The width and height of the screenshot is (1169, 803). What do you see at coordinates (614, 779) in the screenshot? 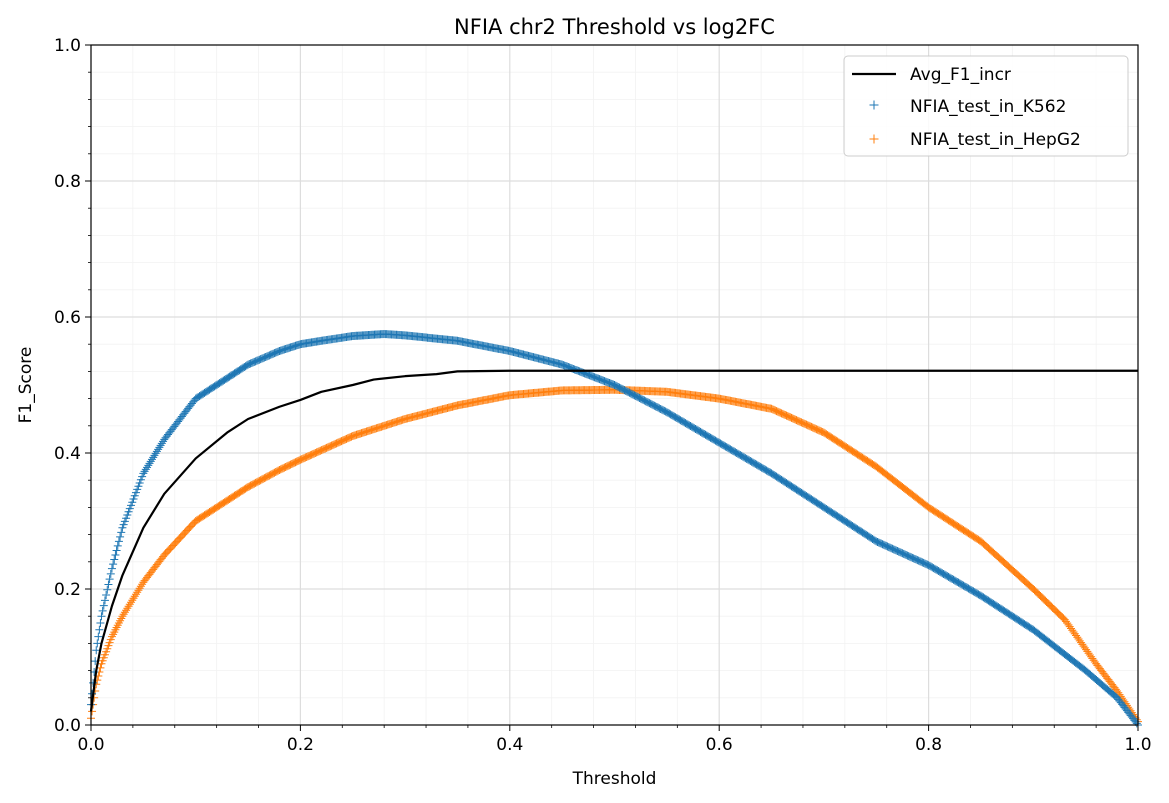
I see `x-axis-label: Threshold` at bounding box center [614, 779].